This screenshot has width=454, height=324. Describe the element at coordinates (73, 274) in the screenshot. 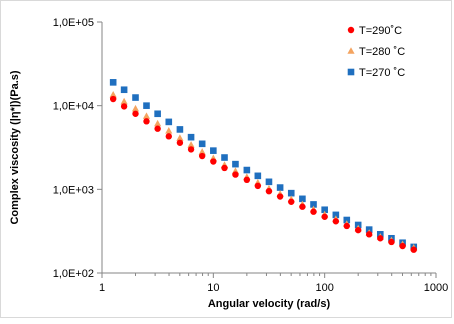

I see `y-tick-label: 1,0E+02` at that location.